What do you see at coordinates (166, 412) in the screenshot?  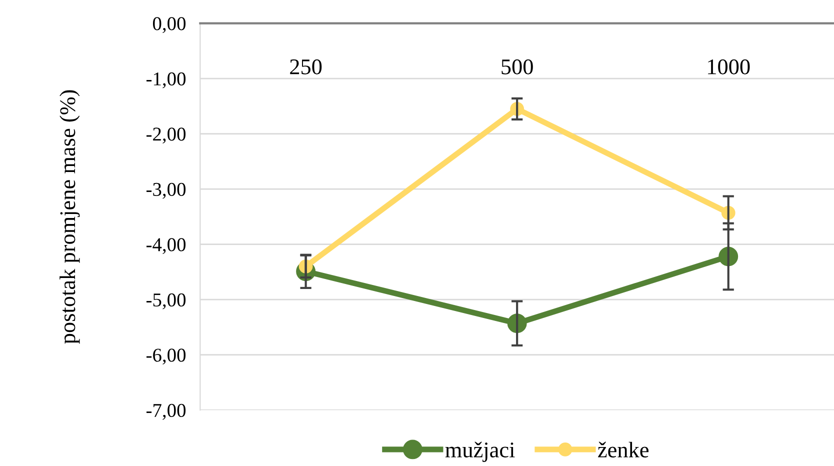 I see `y-tick-label: -7,00` at bounding box center [166, 412].